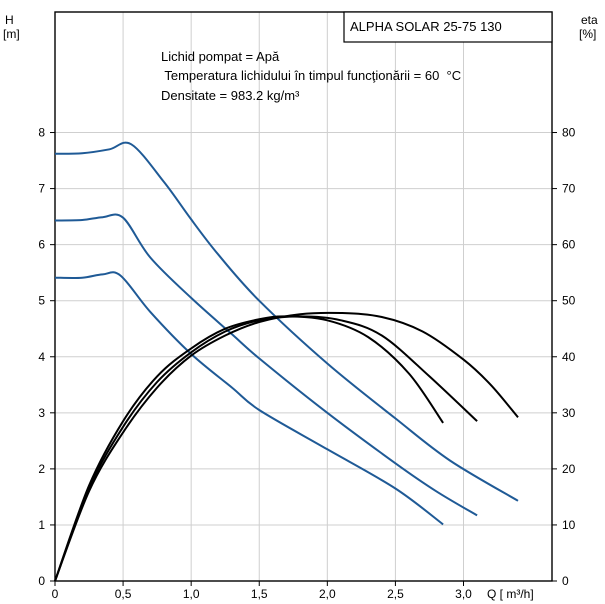 The height and width of the screenshot is (604, 605). I want to click on y-left-tick-label: 0, so click(41, 581).